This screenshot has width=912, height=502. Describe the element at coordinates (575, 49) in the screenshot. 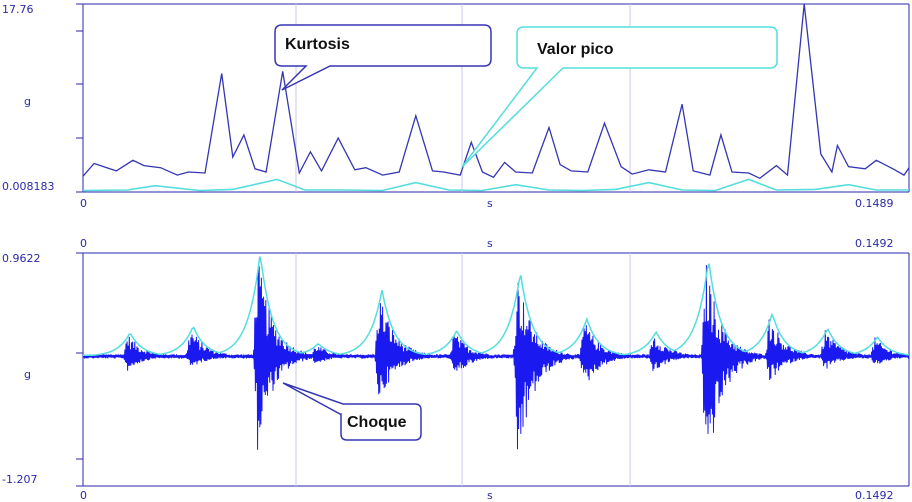

I see `peak-value-callout-label: Valor pico` at that location.